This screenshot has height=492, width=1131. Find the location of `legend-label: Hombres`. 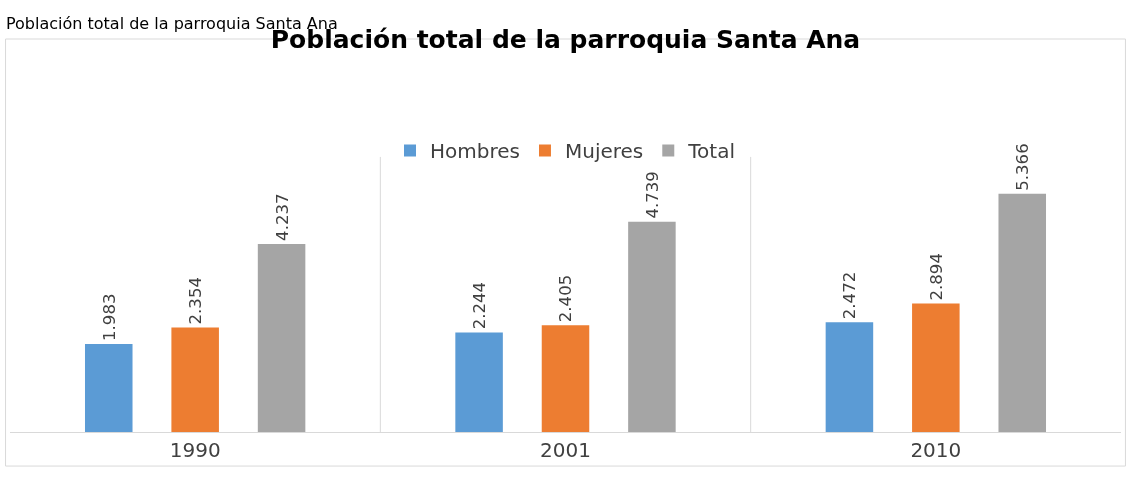

legend-label: Hombres is located at coordinates (475, 151).